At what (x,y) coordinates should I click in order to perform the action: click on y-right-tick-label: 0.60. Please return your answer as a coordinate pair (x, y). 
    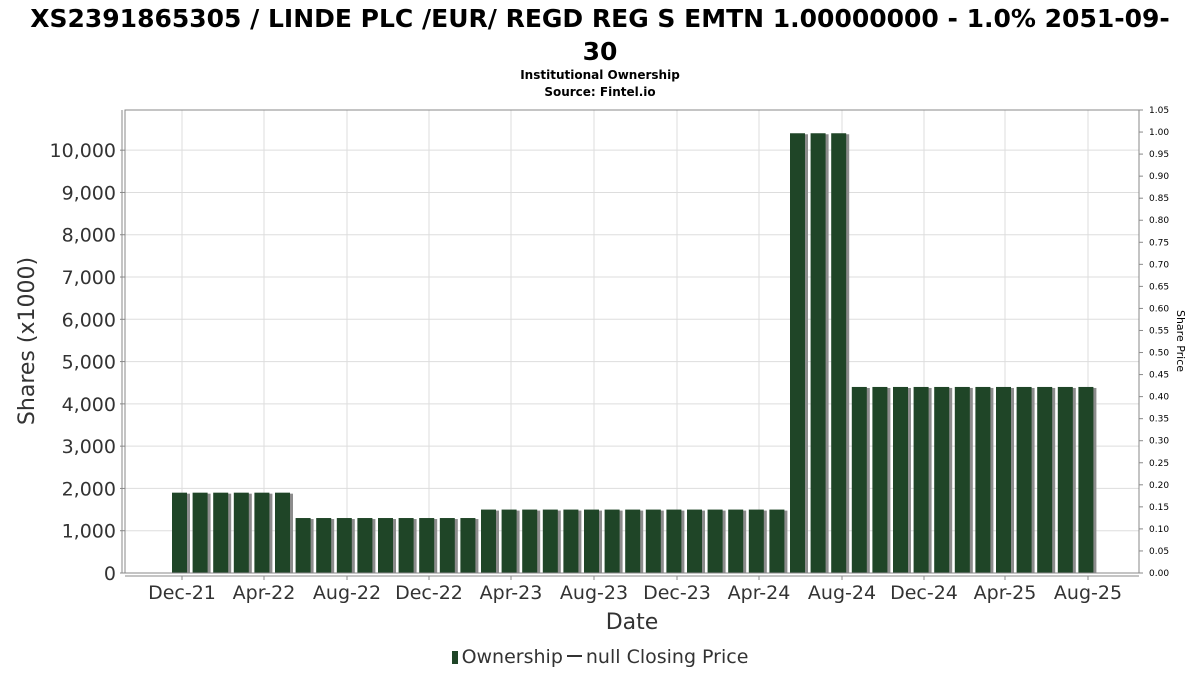
    Looking at the image, I should click on (1159, 309).